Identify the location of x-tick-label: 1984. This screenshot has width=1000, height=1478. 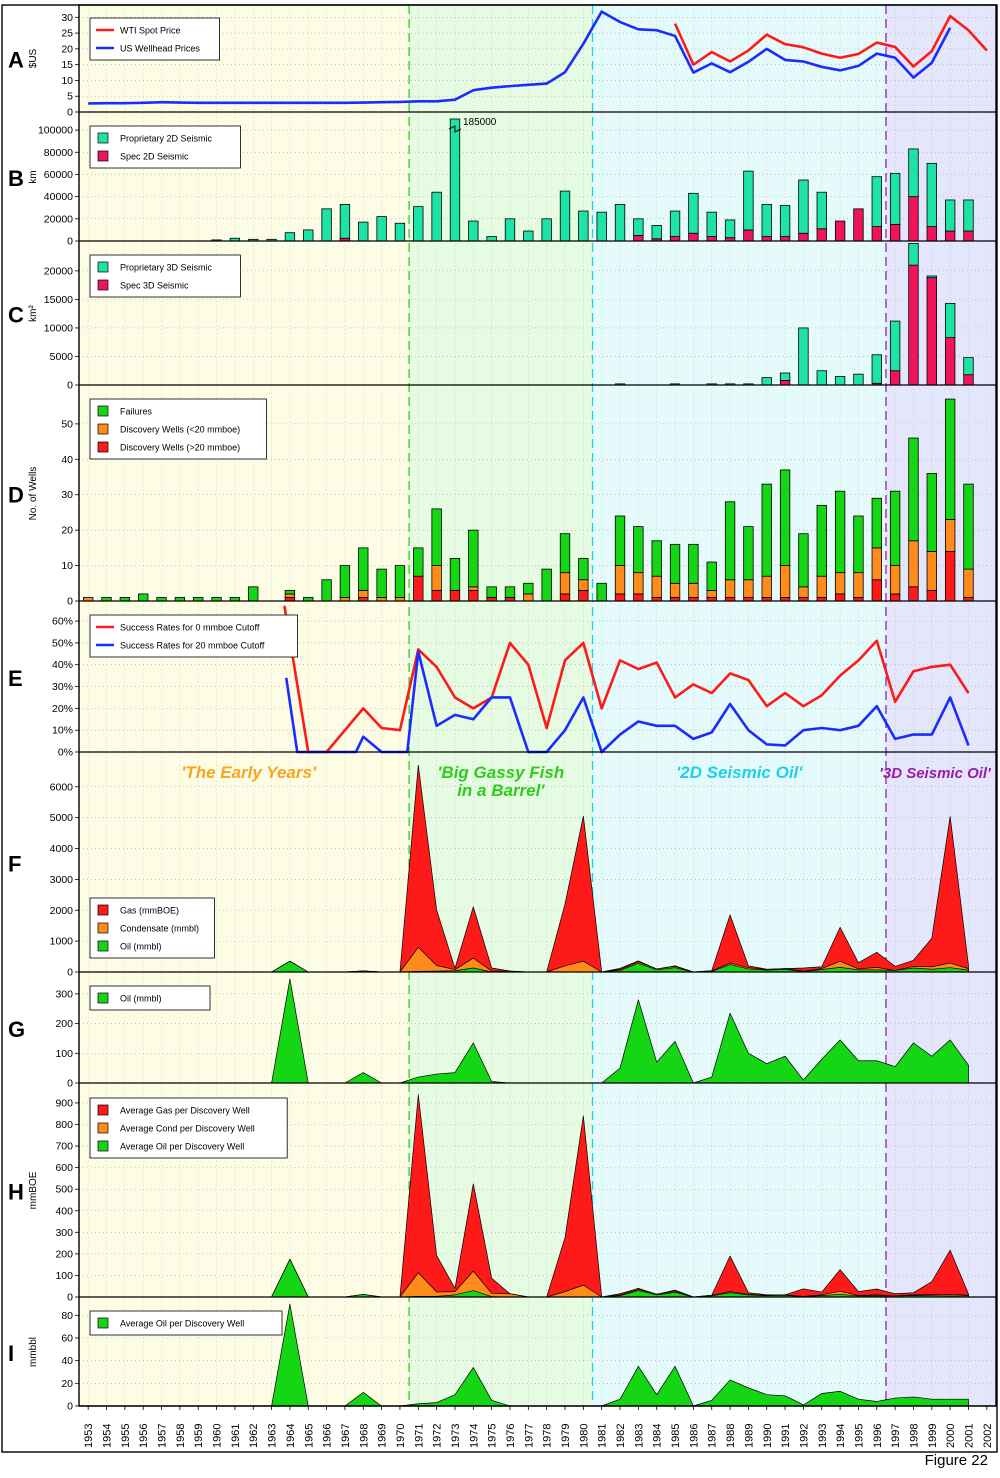
(658, 1436).